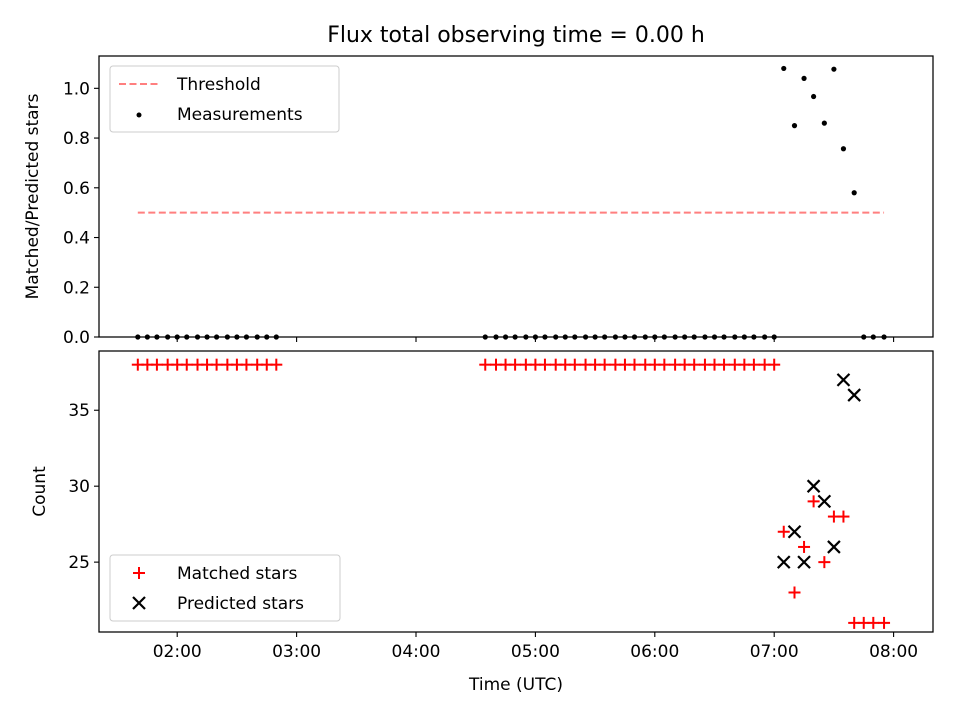  Describe the element at coordinates (33, 196) in the screenshot. I see `top-axes-y-label: Matched/Predicted stars` at that location.